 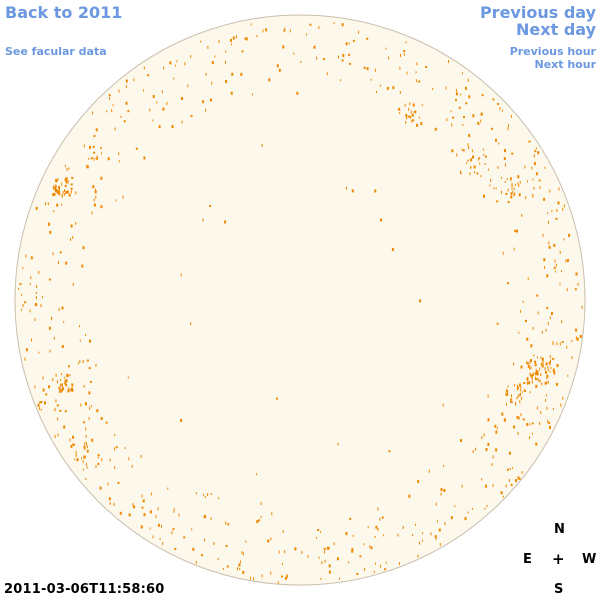 What do you see at coordinates (556, 29) in the screenshot?
I see `next-day-link: Next day` at bounding box center [556, 29].